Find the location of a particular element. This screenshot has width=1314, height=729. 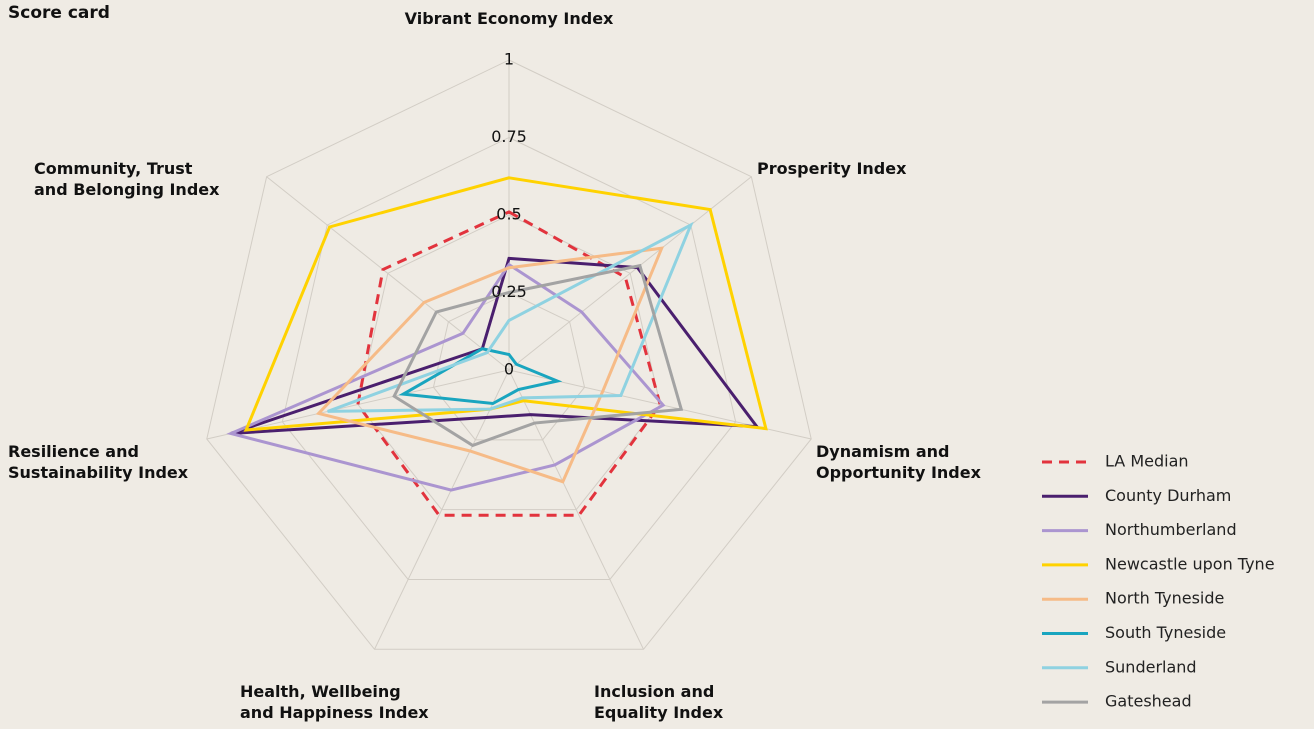

axis-label: Inclusion and Equality Index is located at coordinates (659, 702).